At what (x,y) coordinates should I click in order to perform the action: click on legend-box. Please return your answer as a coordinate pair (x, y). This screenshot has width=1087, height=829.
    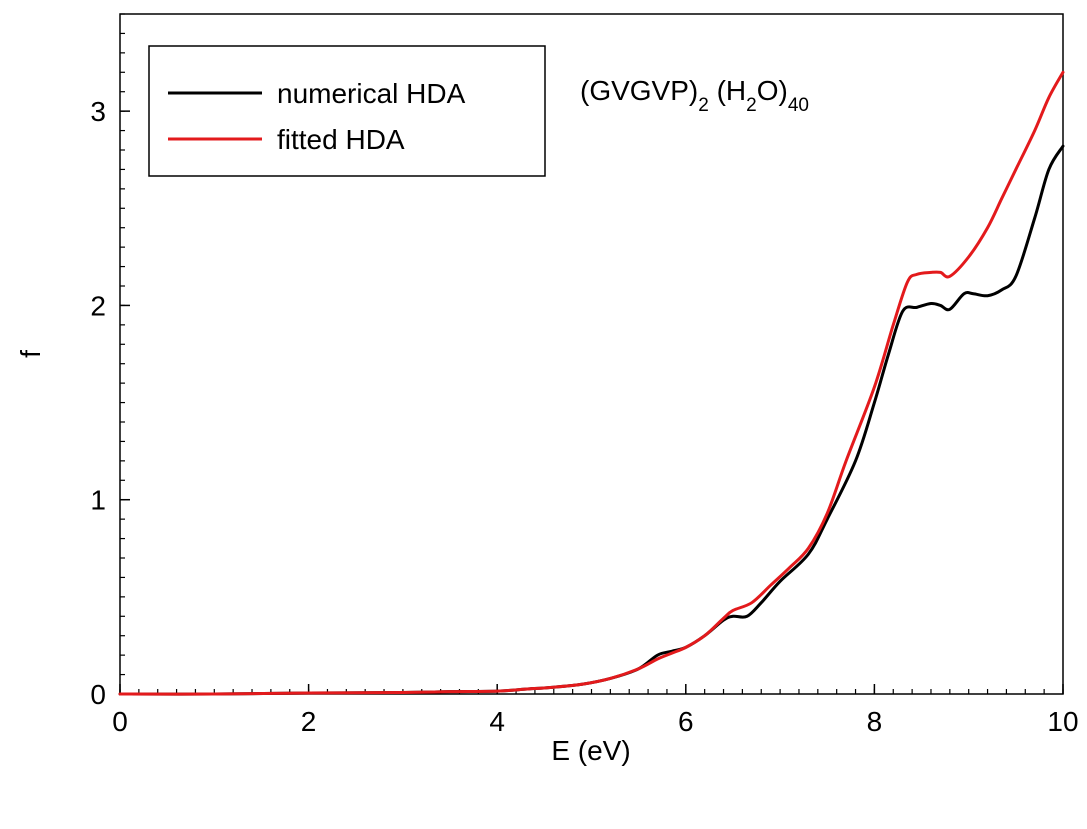
    Looking at the image, I should click on (347, 111).